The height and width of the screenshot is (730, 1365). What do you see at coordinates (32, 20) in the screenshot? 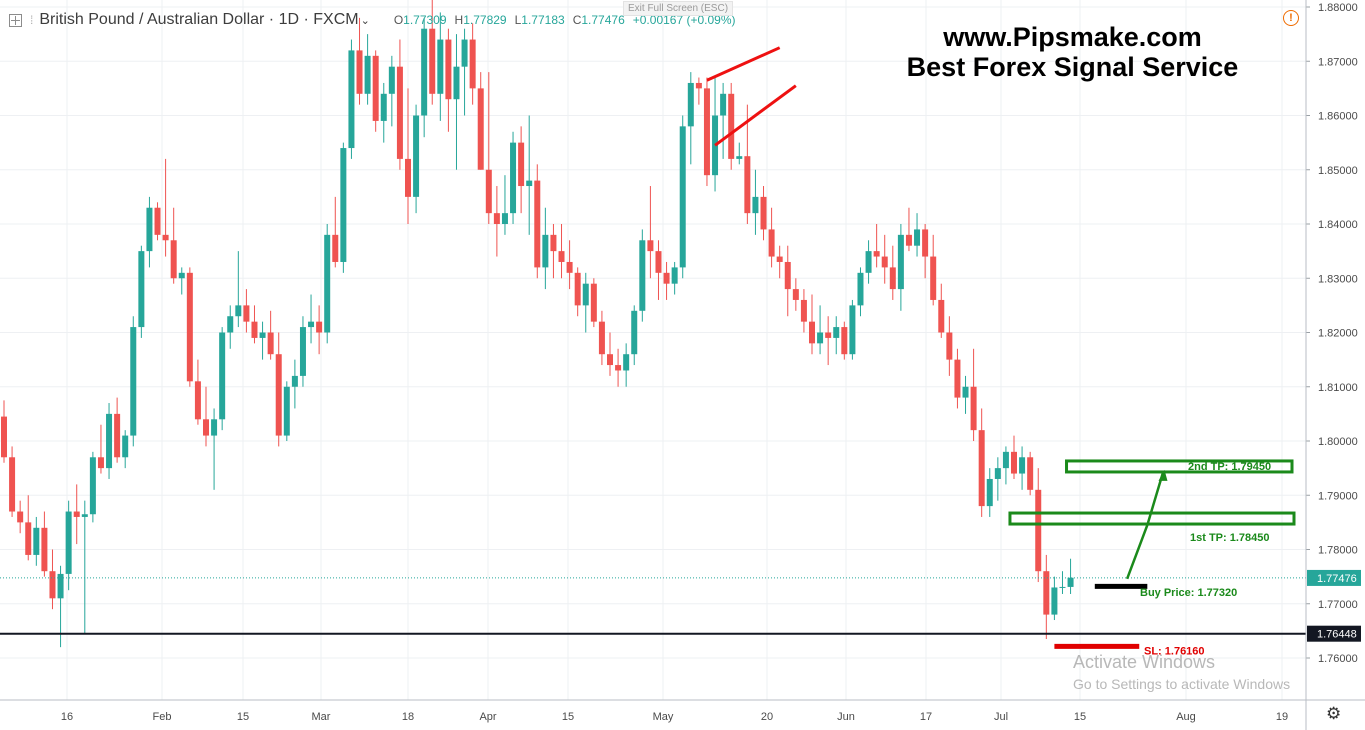
I see `grip-icon: ⁞` at bounding box center [32, 20].